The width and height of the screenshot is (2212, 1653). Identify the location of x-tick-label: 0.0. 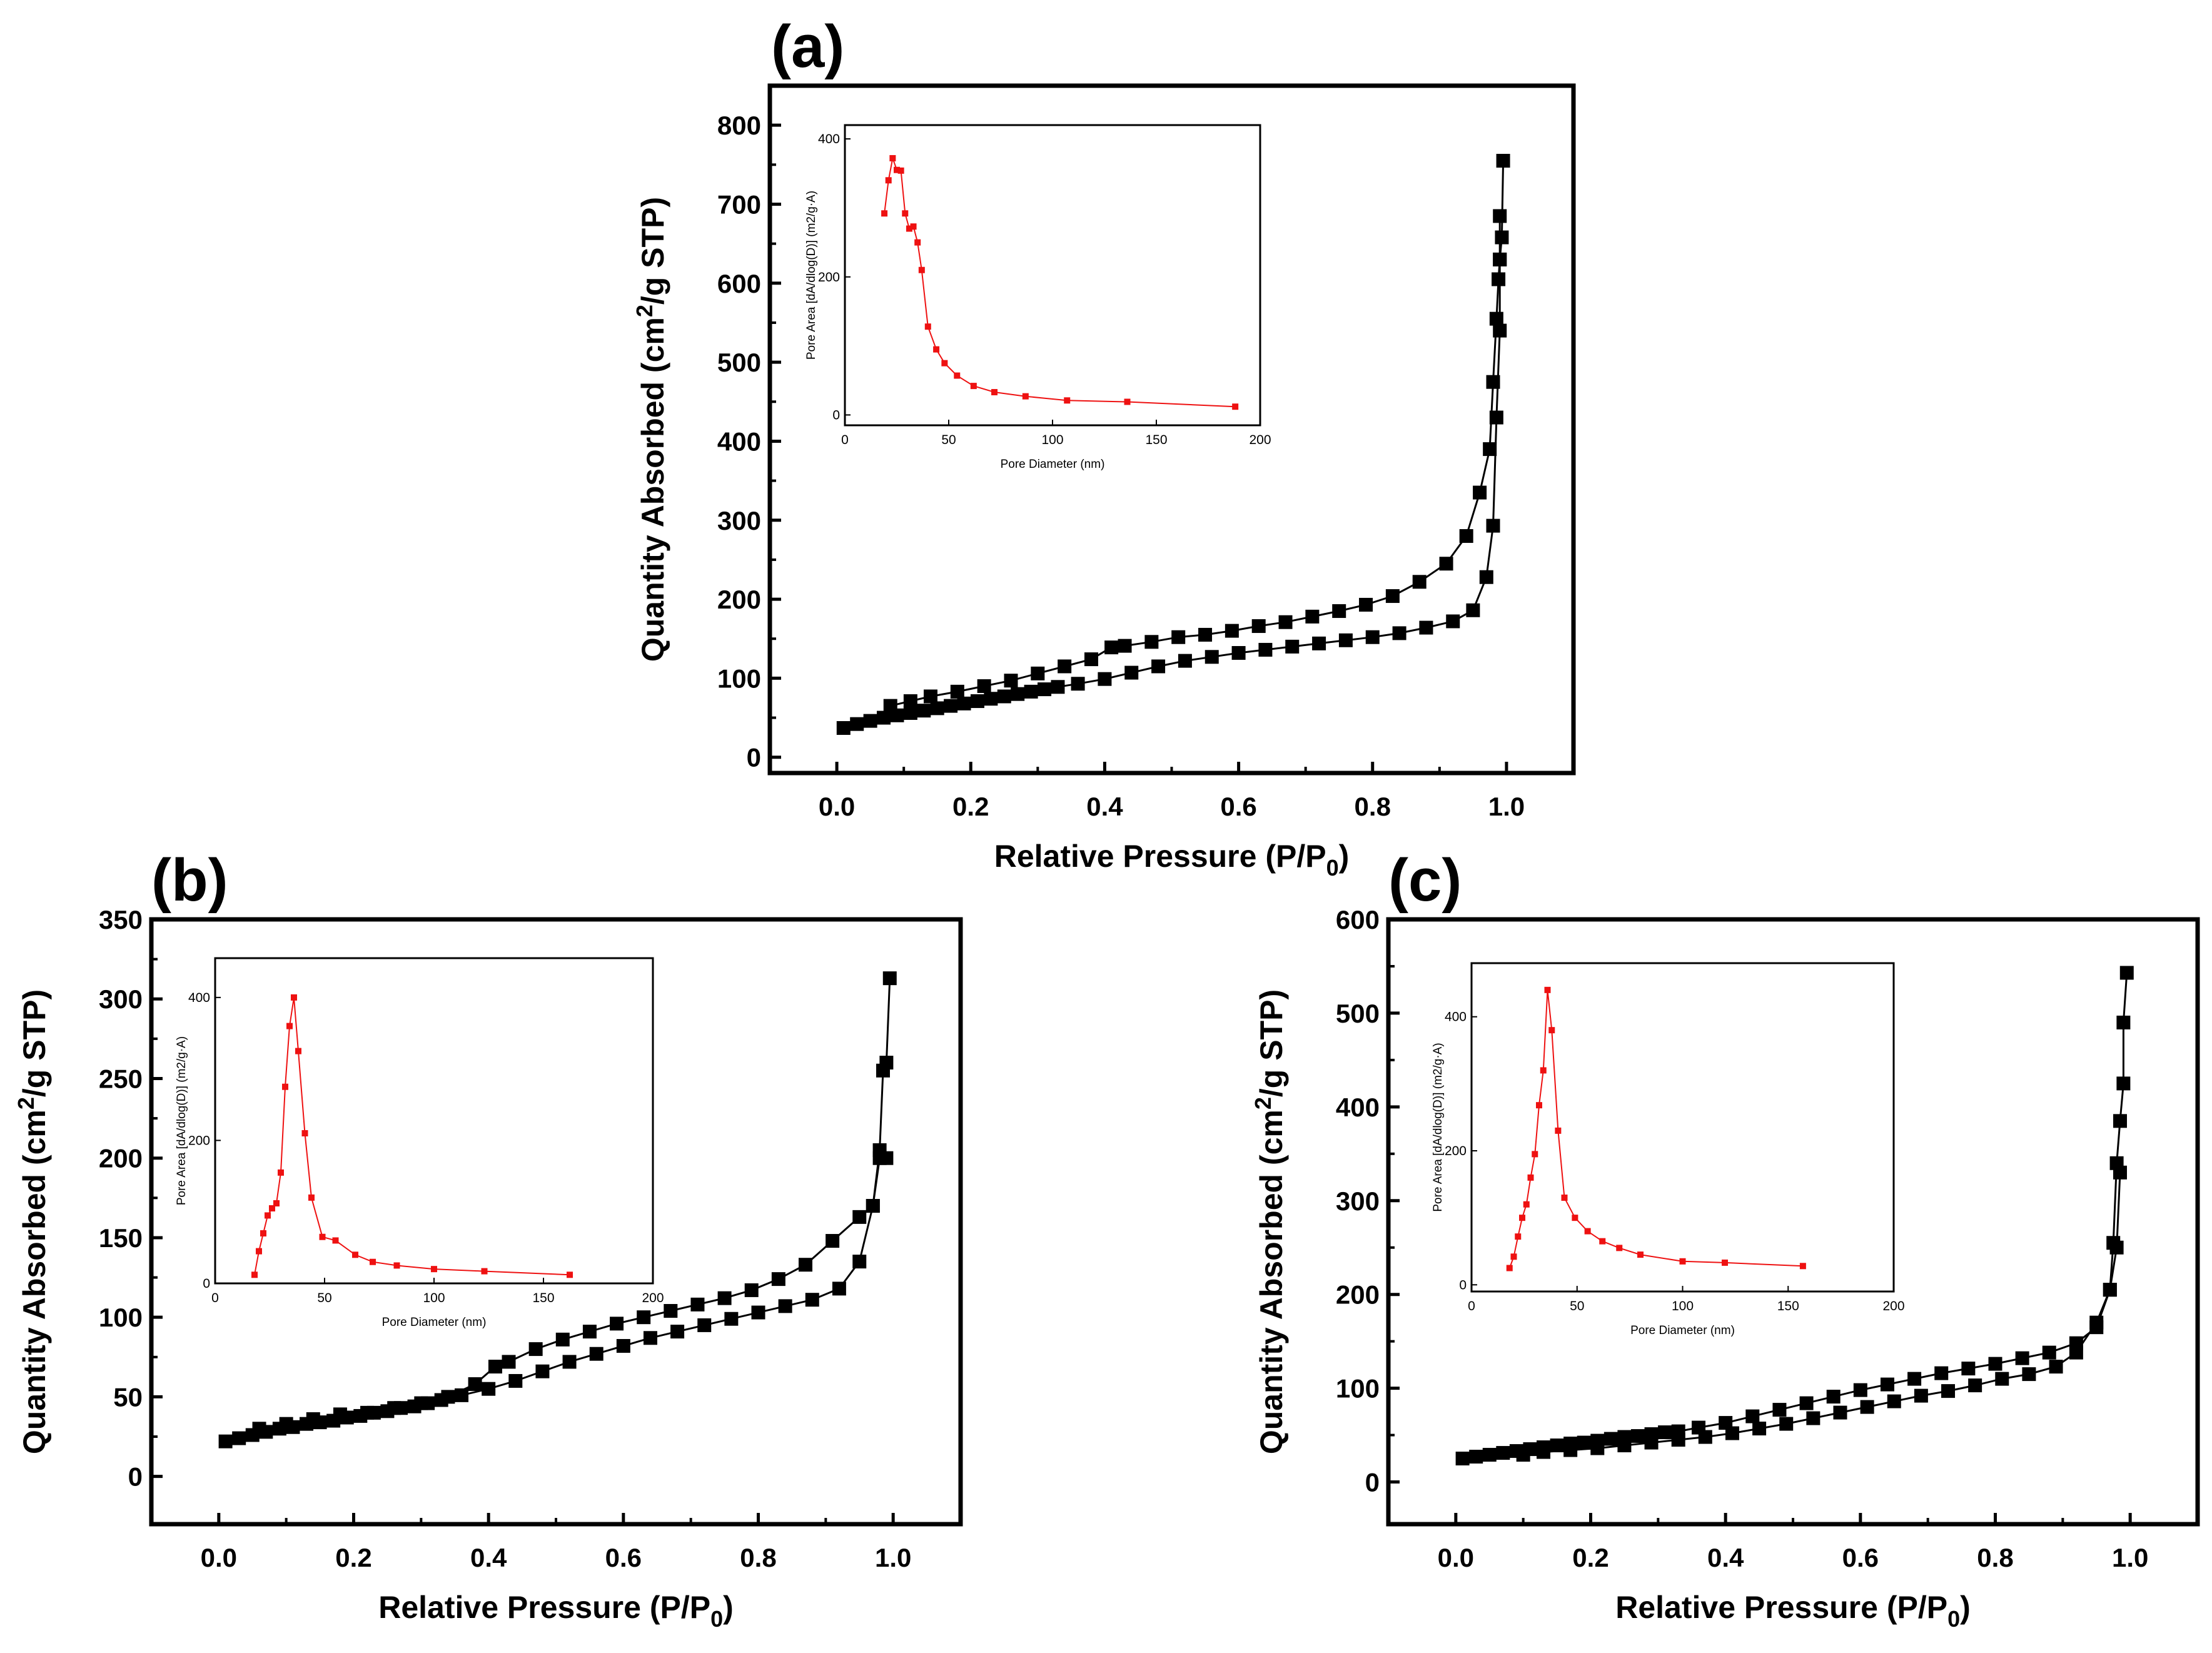
(1456, 1557).